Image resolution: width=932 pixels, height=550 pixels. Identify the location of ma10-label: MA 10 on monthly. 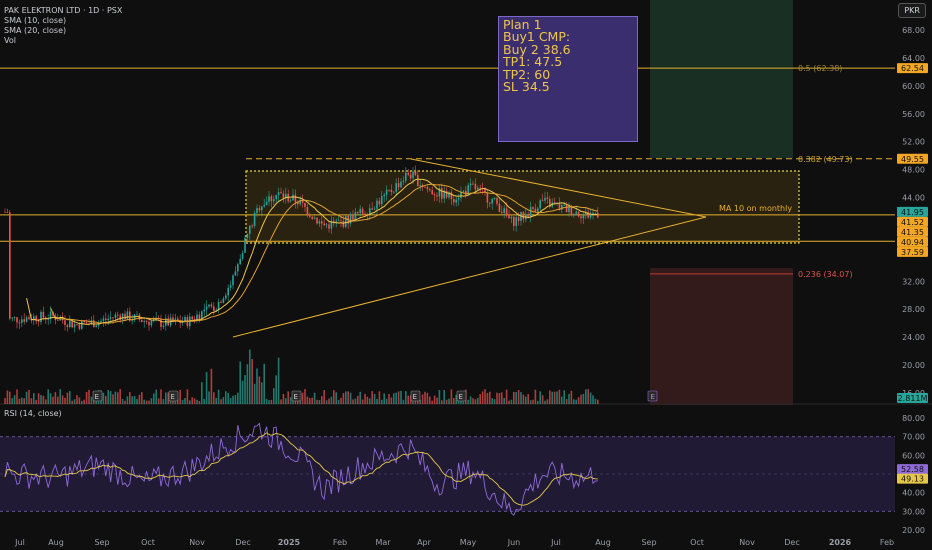
(755, 208).